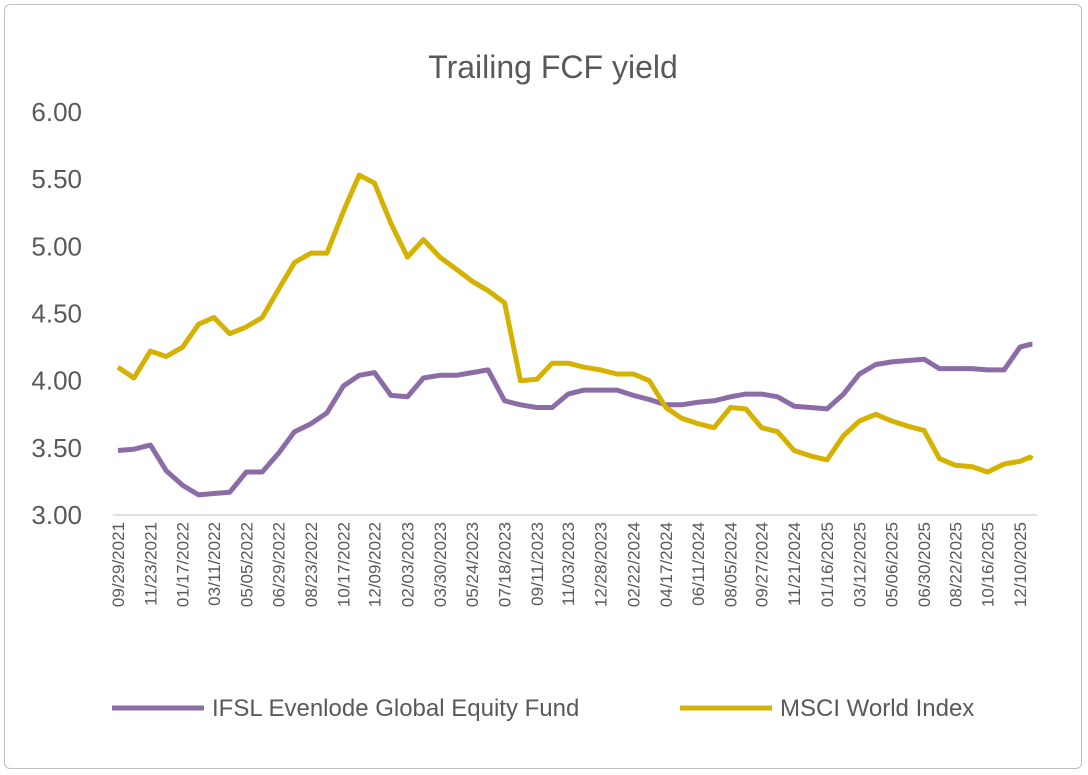 The image size is (1088, 775). I want to click on y-tick-label: 4.00, so click(56, 381).